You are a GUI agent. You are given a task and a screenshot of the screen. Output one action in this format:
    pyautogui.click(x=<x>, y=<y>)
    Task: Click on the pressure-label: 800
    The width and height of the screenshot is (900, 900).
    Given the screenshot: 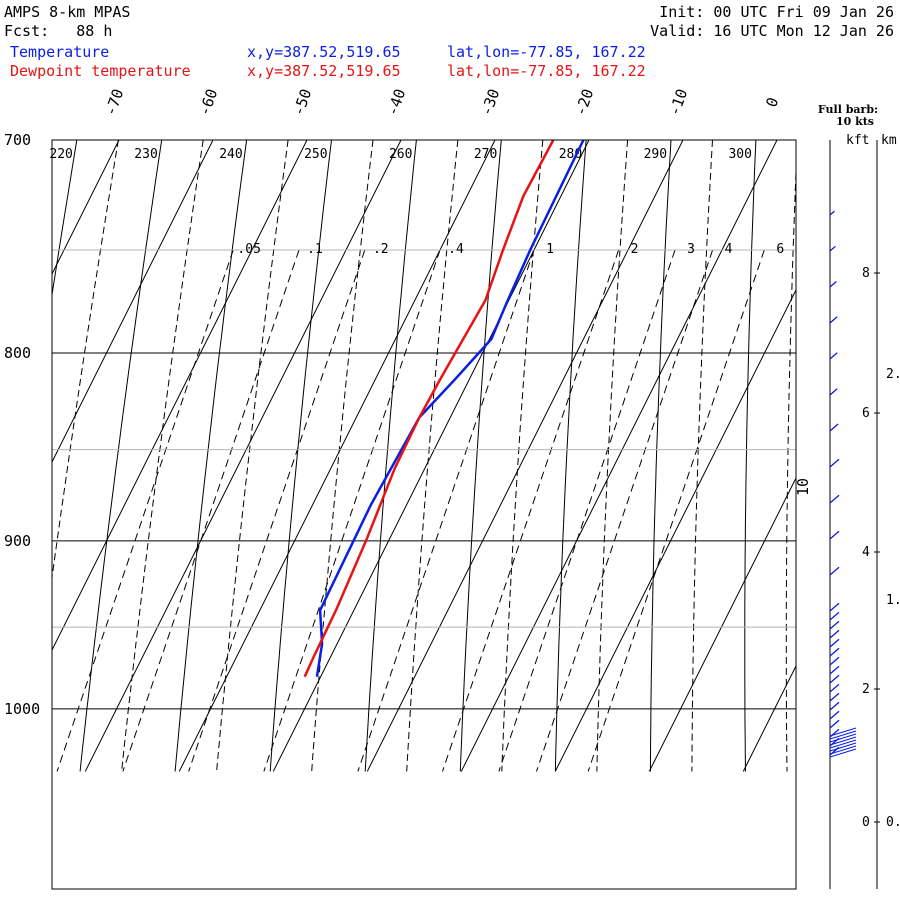 What is the action you would take?
    pyautogui.click(x=17, y=353)
    